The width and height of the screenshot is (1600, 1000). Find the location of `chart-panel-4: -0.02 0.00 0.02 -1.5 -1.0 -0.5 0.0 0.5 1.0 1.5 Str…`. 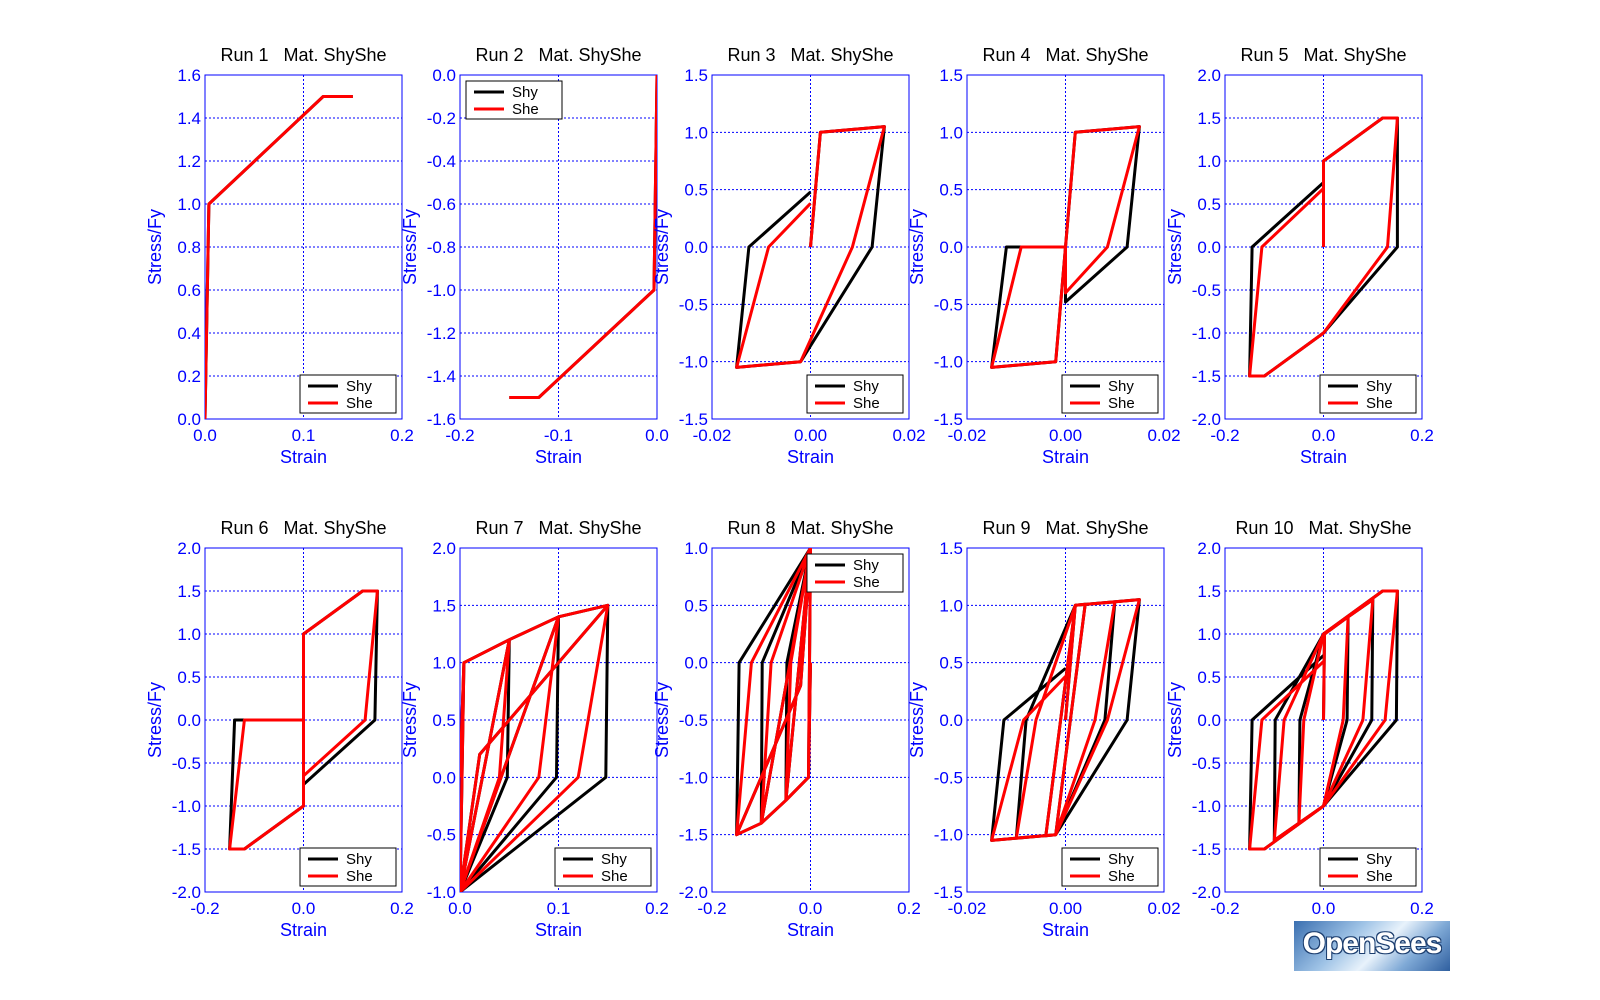

chart-panel-4: -0.02 0.00 0.02 -1.5 -1.0 -0.5 0.0 0.5 1.0 1.5 Str… is located at coordinates (1044, 256).